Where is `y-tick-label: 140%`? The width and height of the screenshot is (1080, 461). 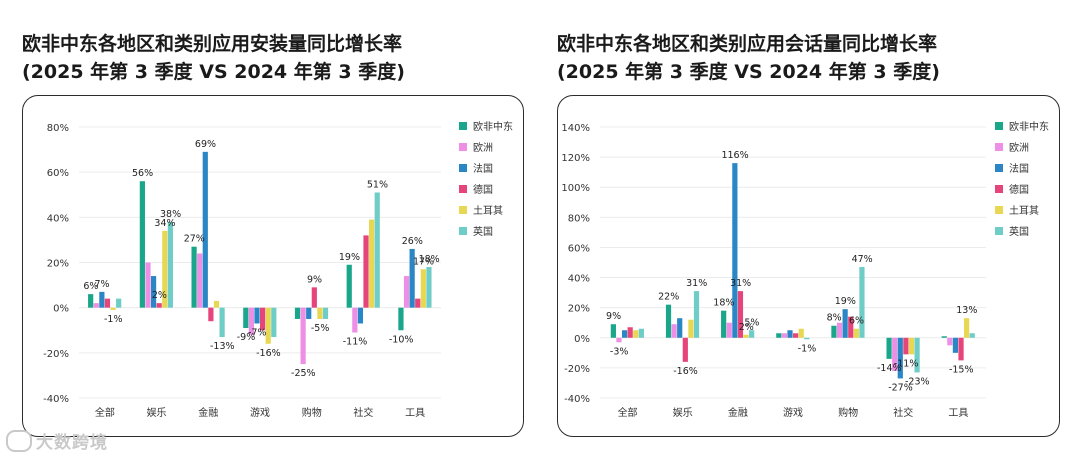
y-tick-label: 140% is located at coordinates (575, 128).